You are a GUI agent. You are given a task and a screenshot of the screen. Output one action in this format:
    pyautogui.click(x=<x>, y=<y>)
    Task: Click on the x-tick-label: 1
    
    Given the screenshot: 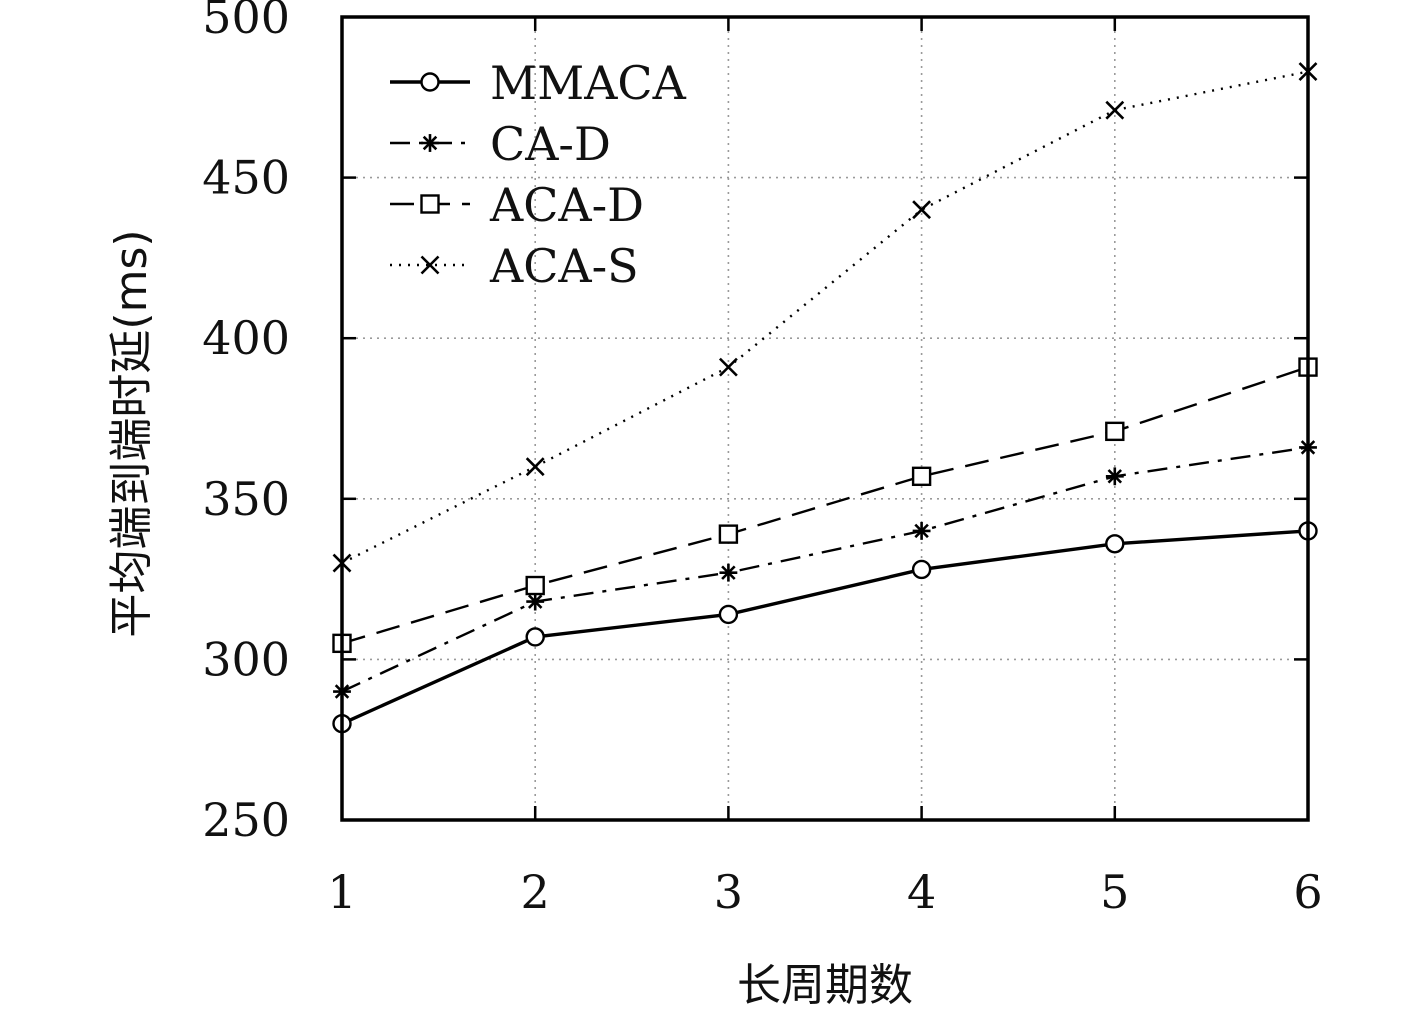 What is the action you would take?
    pyautogui.click(x=341, y=892)
    